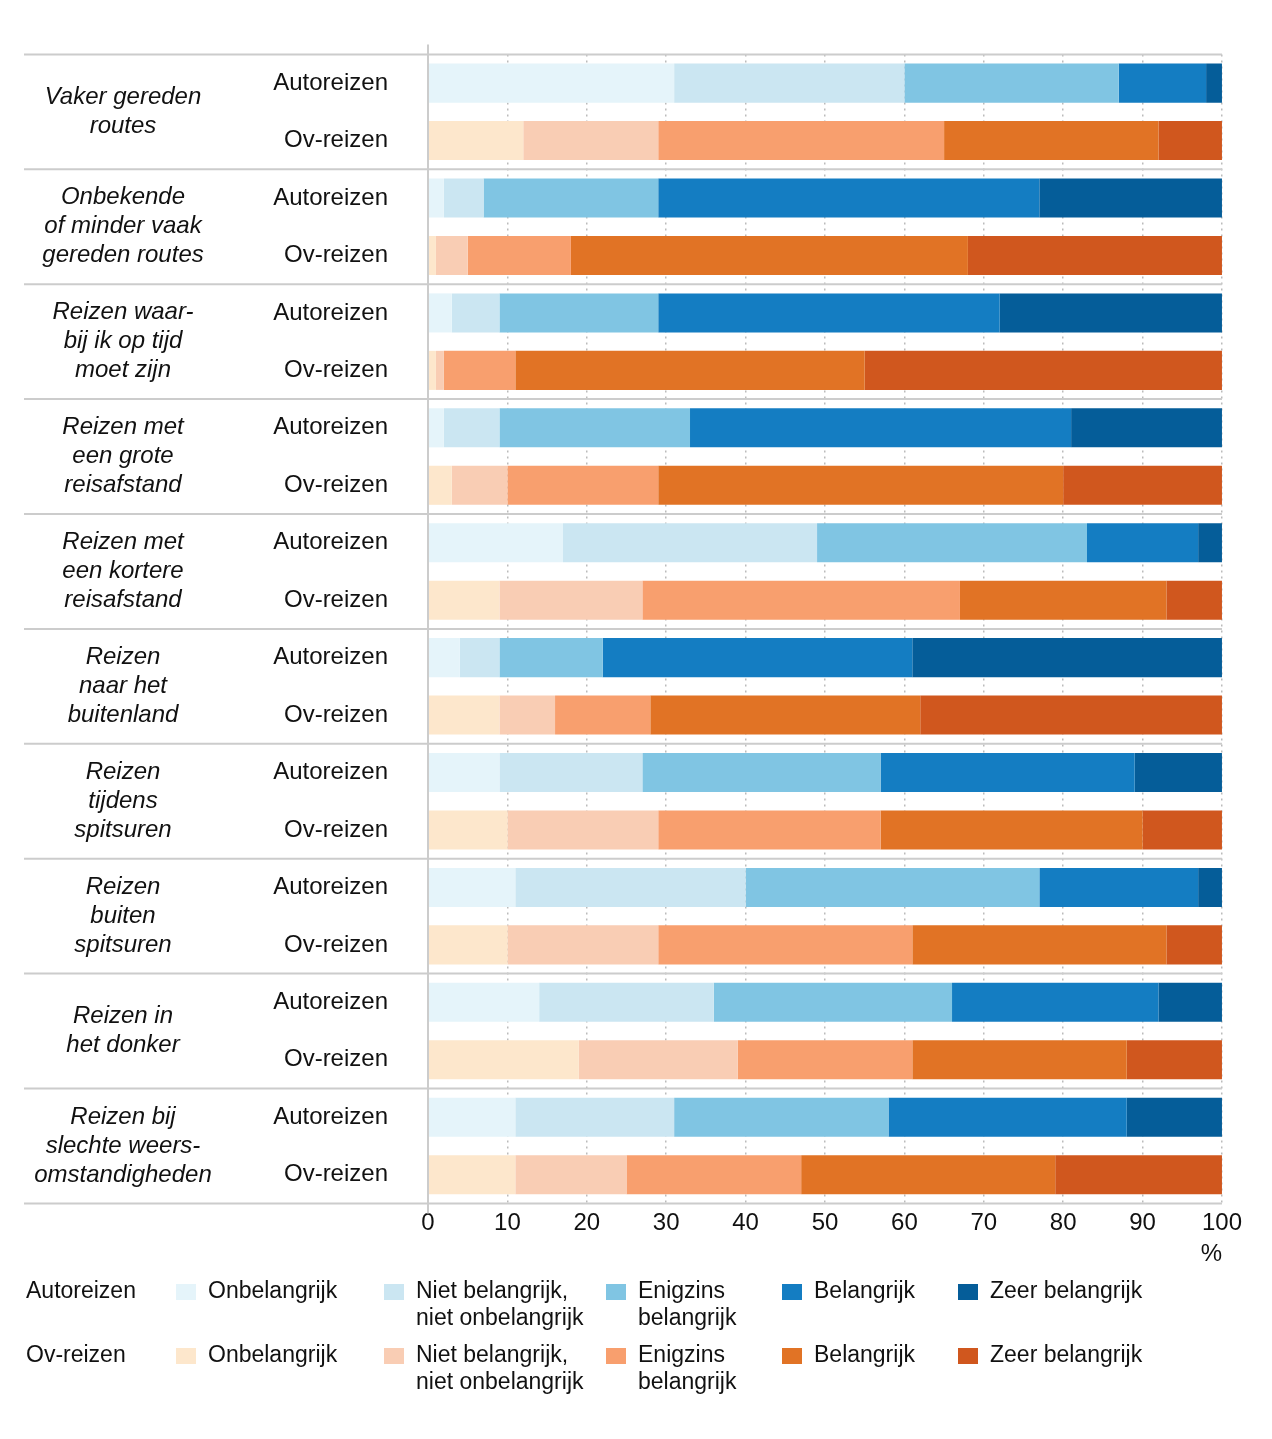 Image resolution: width=1272 pixels, height=1439 pixels. Describe the element at coordinates (123, 340) in the screenshot. I see `text: Reizen waar- bij ik op tijd moet zijn` at that location.